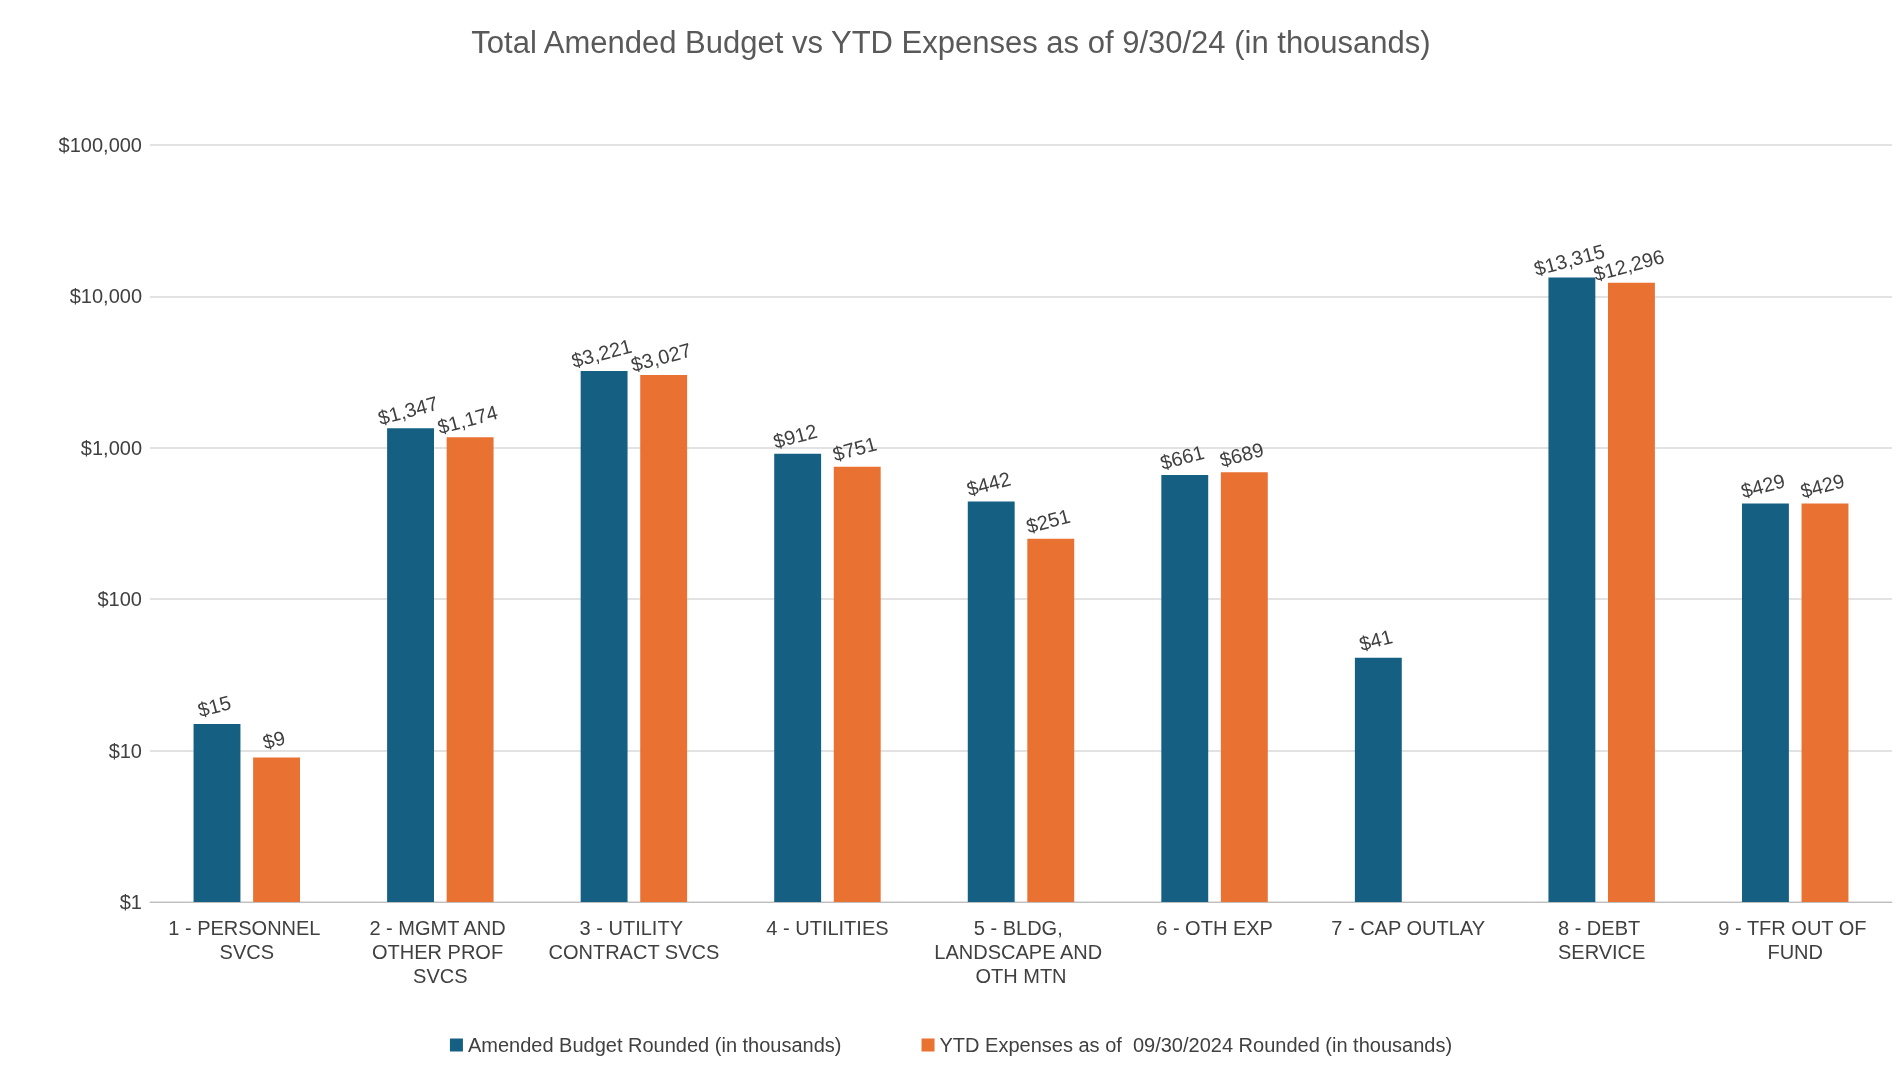 This screenshot has width=1902, height=1082. I want to click on y-tick-label: $10,000, so click(105, 296).